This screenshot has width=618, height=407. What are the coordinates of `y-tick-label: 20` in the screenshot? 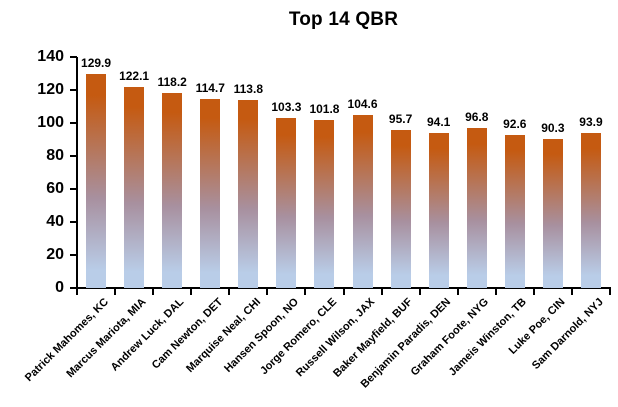 It's located at (55, 254).